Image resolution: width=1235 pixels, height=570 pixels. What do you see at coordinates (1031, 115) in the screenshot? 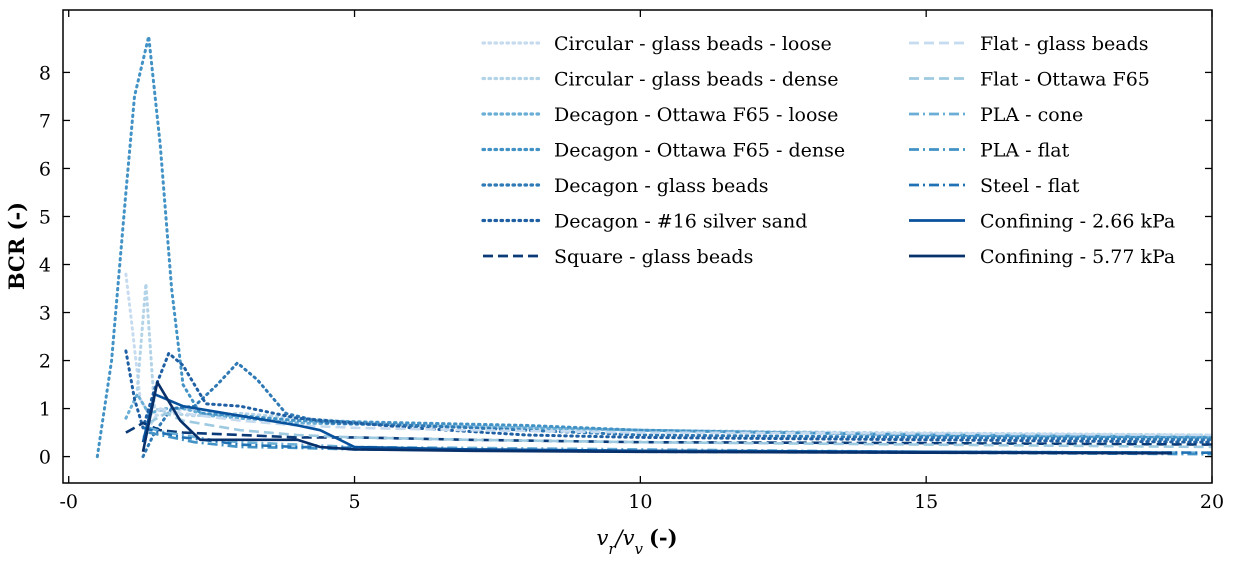
I see `legend-label-9: PLA - cone` at bounding box center [1031, 115].